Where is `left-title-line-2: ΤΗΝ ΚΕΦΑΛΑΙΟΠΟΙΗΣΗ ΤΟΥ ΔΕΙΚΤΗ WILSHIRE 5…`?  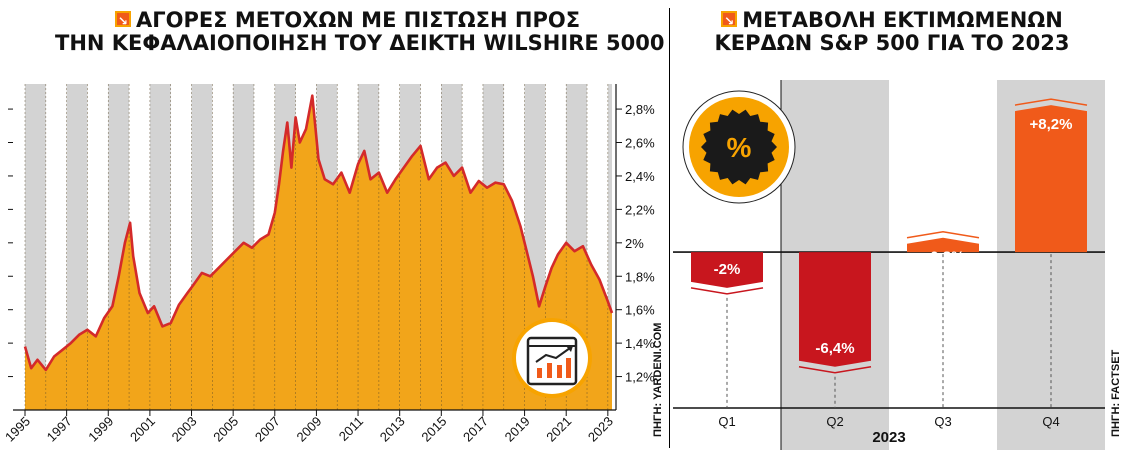
left-title-line-2: ΤΗΝ ΚΕΦΑΛΑΙΟΠΟΙΗΣΗ ΤΟΥ ΔΕΙΚΤΗ WILSHIRE 5… is located at coordinates (360, 43).